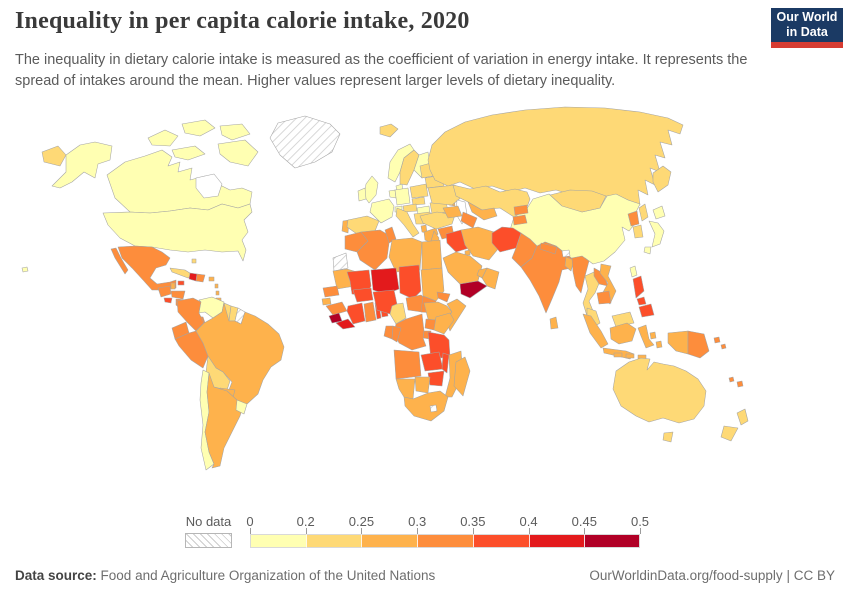  I want to click on country-gabon, so click(388, 332).